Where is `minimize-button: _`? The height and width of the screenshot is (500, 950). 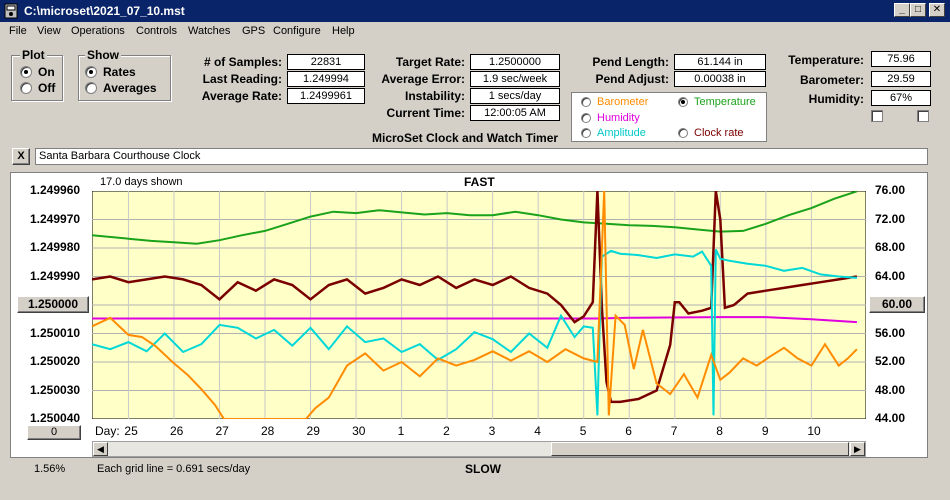 minimize-button: _ is located at coordinates (902, 10).